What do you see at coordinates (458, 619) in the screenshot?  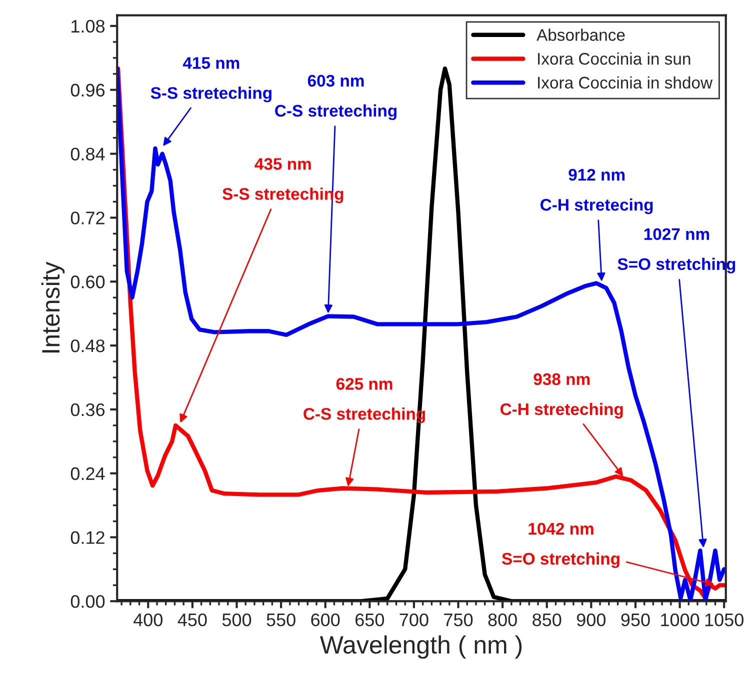 I see `x-tick-label: 750` at bounding box center [458, 619].